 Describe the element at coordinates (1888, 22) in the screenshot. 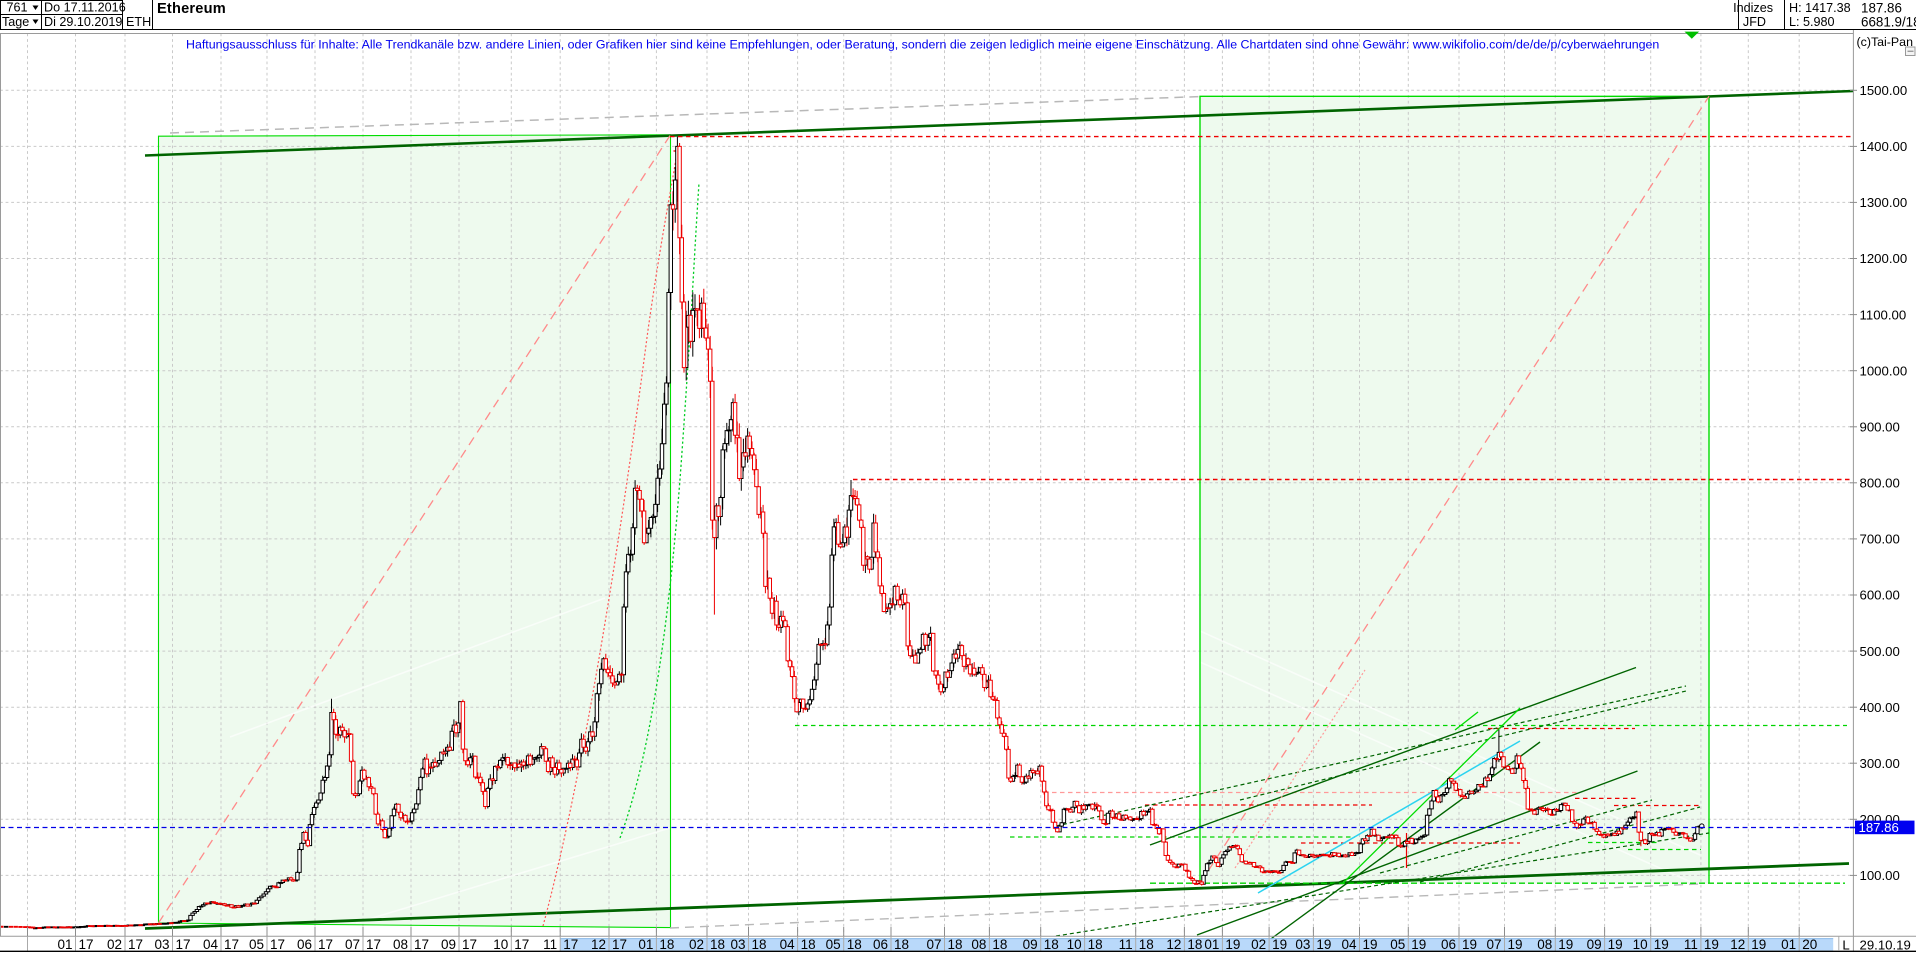

I see `svg-text: 6681.9/18` at that location.